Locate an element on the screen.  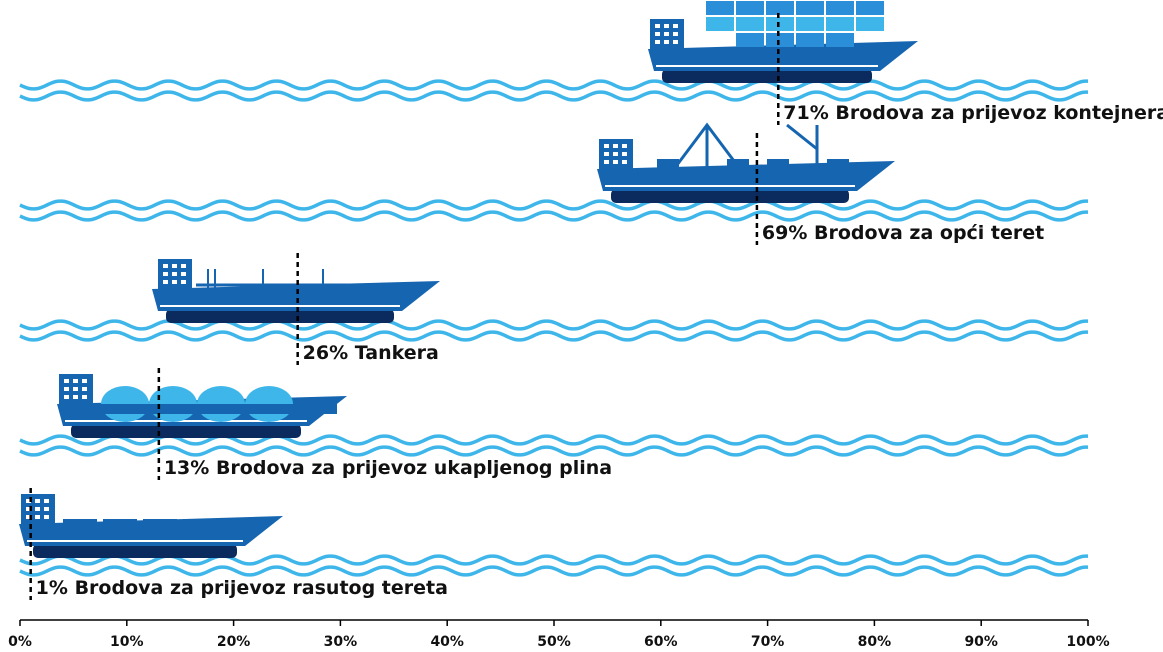
data-label: 1% Brodova za prijevoz rasutog tereta is located at coordinates (242, 588).